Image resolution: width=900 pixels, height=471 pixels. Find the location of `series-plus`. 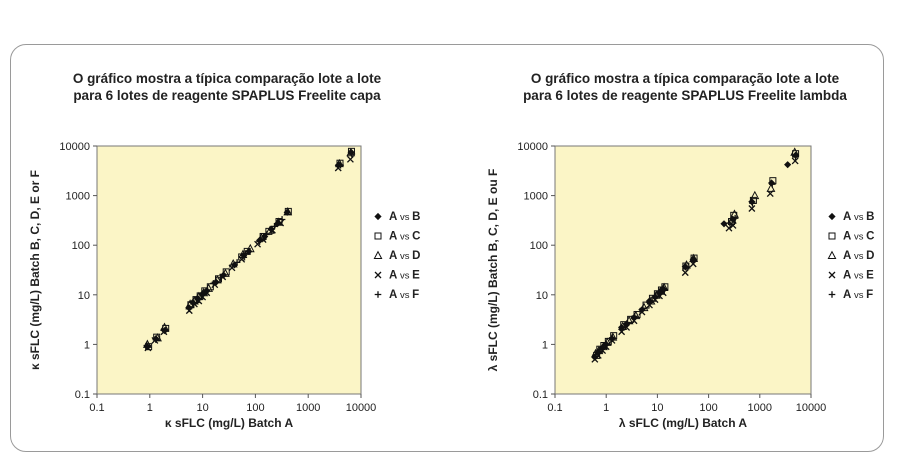

series-plus is located at coordinates (695, 255).